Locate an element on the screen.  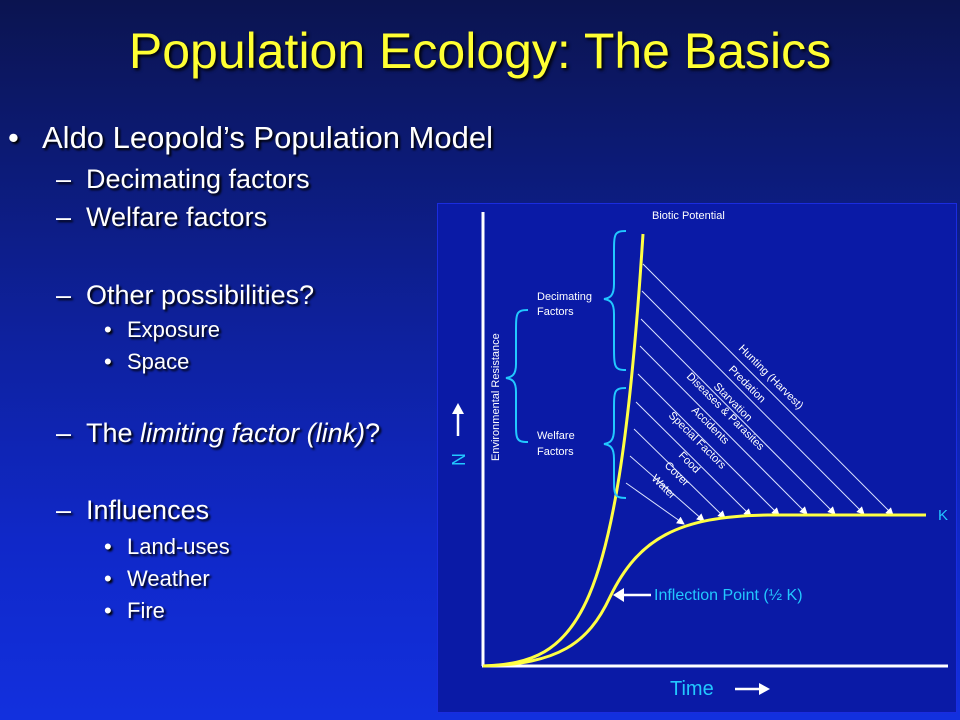
y-axis-label: N is located at coordinates (459, 459).